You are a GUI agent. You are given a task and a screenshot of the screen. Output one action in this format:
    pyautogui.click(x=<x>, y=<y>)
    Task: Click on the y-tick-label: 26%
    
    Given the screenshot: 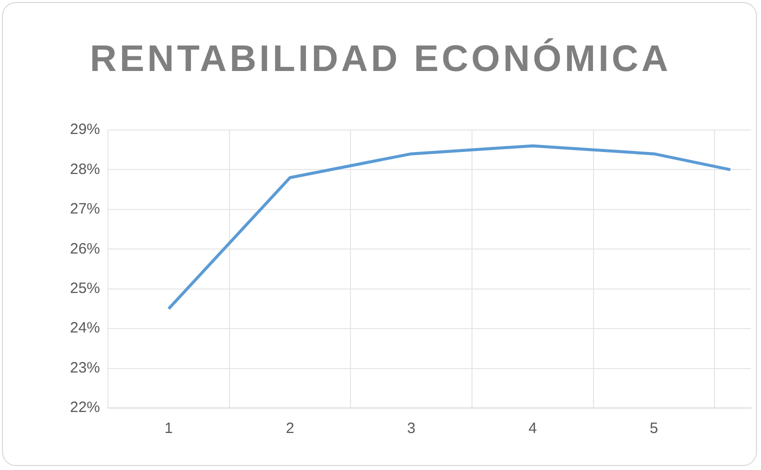 What is the action you would take?
    pyautogui.click(x=85, y=249)
    